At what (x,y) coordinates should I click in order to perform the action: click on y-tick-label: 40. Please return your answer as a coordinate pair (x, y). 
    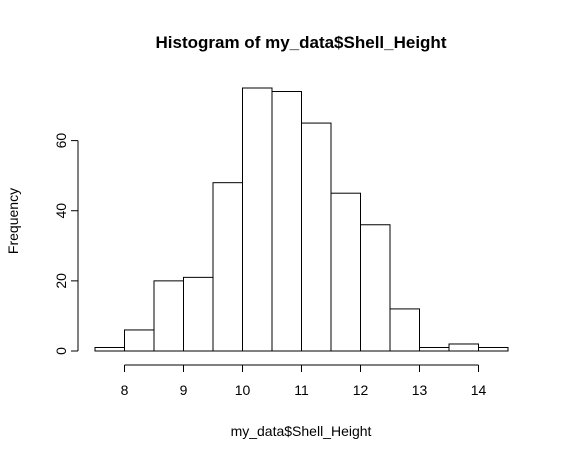
    Looking at the image, I should click on (61, 211).